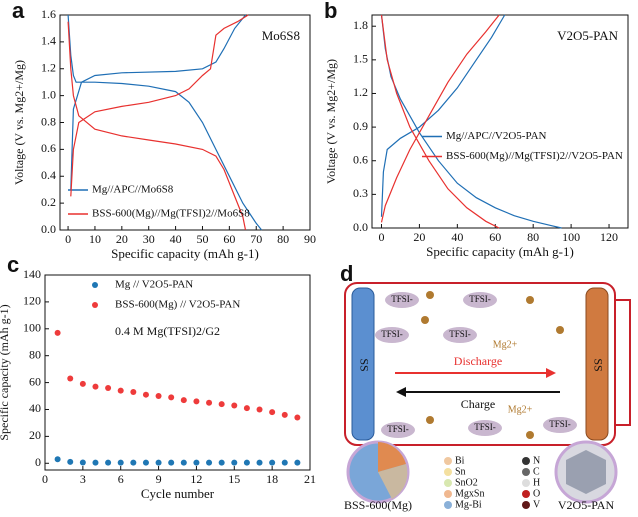 The height and width of the screenshot is (517, 638). What do you see at coordinates (38, 462) in the screenshot?
I see `y-tick-label: 0` at bounding box center [38, 462].